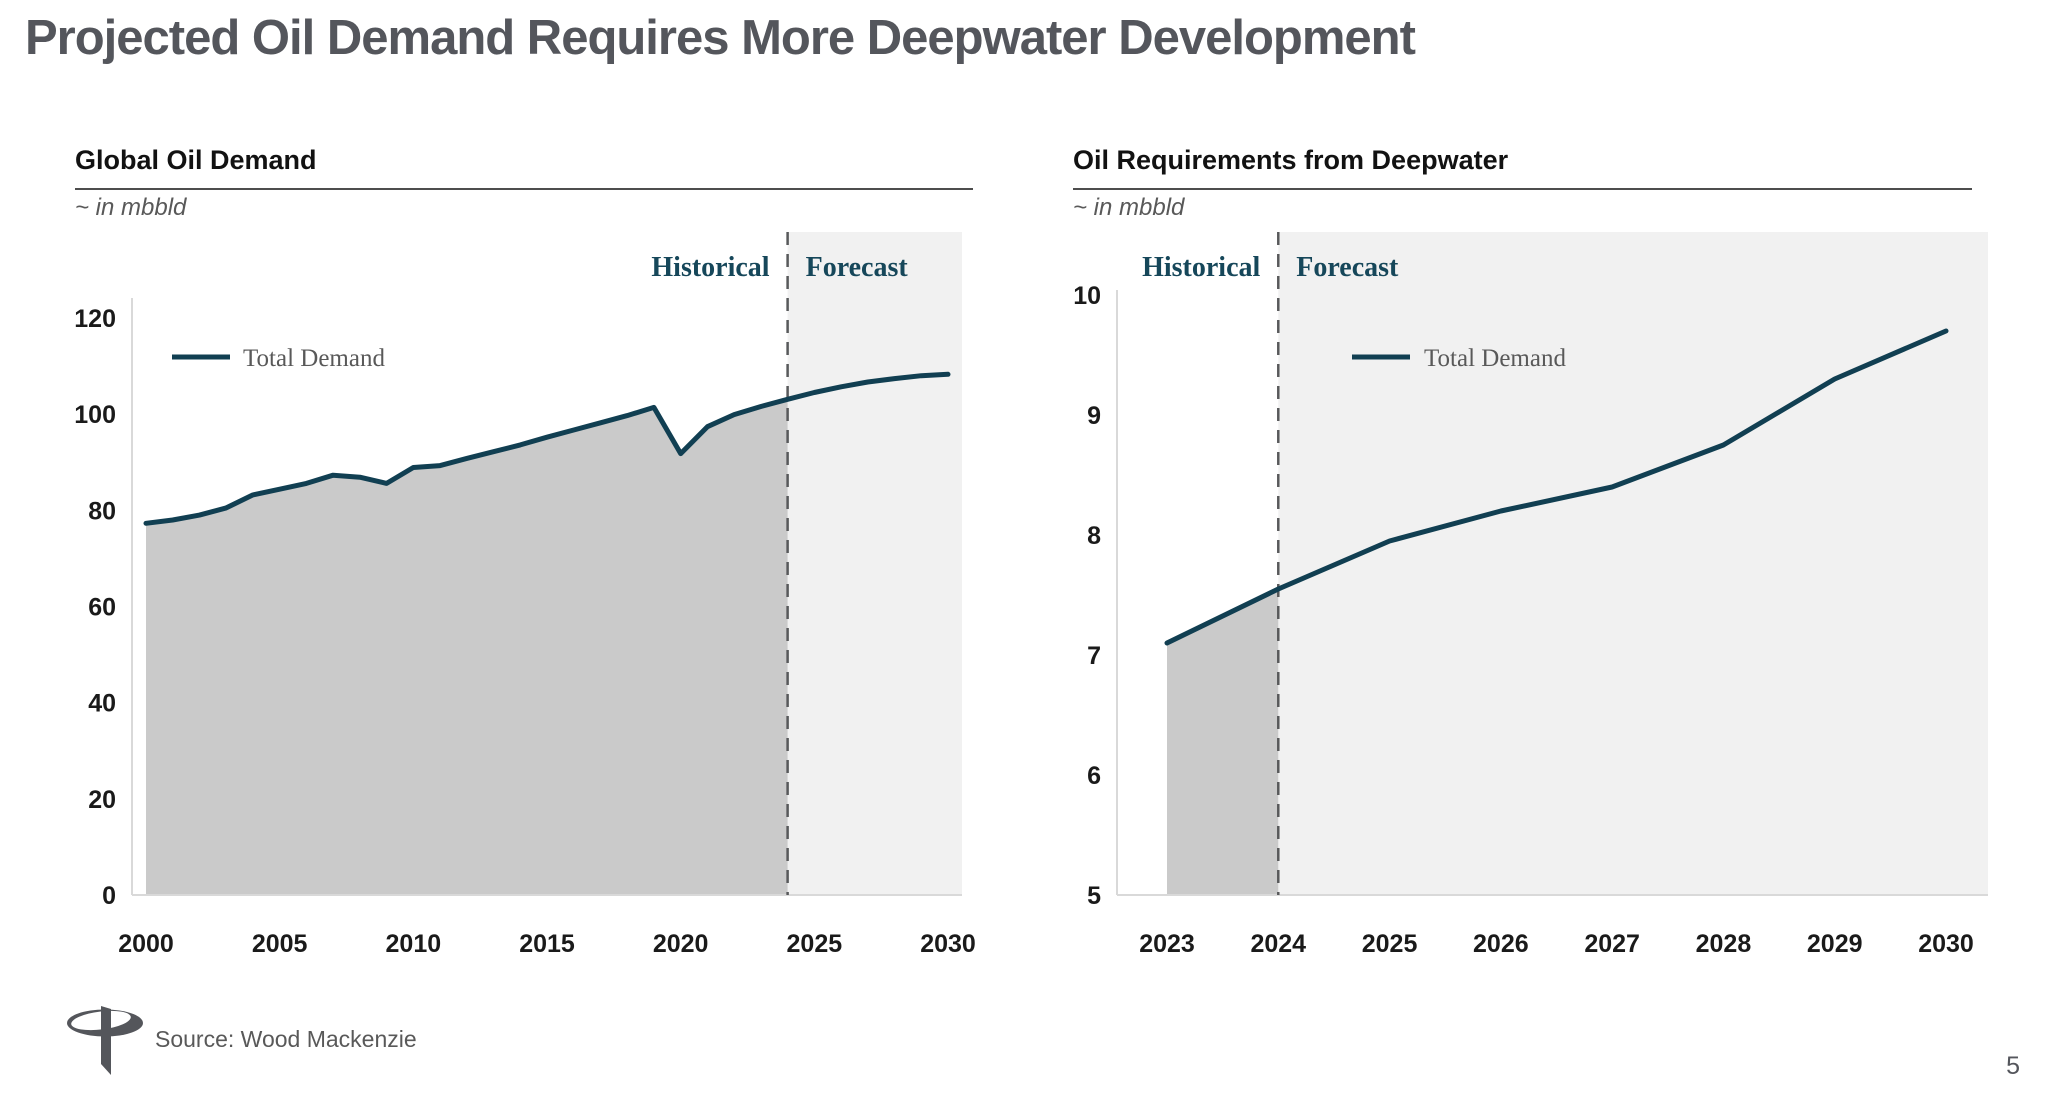  I want to click on right-unit-note: ~ in mbbld, so click(1129, 208).